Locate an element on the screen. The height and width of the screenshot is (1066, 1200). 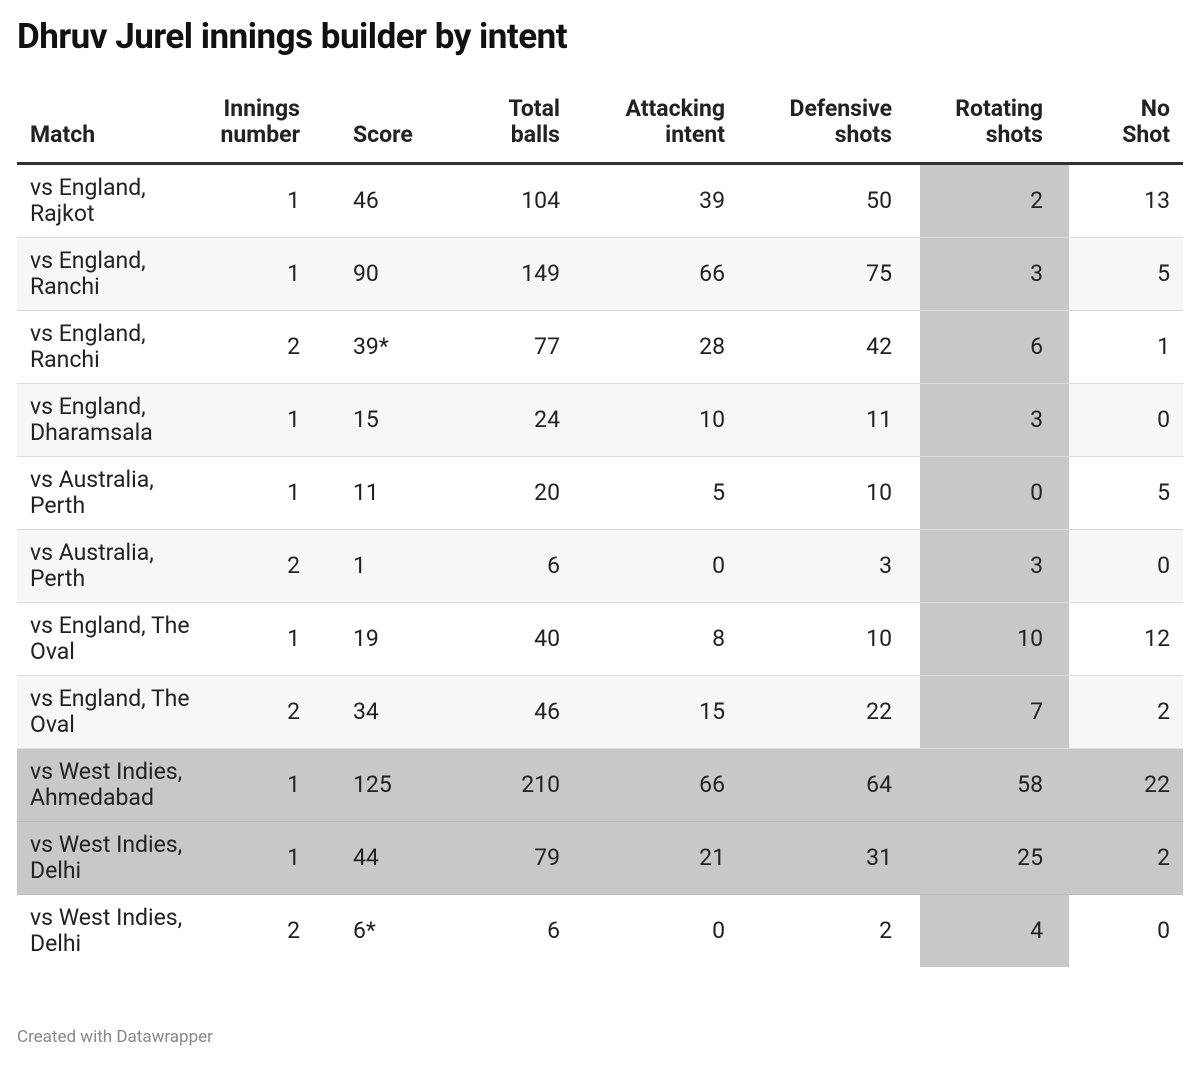
table-row: vs West Indies, Delhi 2 6* 6 0 2 4 0 is located at coordinates (600, 930).